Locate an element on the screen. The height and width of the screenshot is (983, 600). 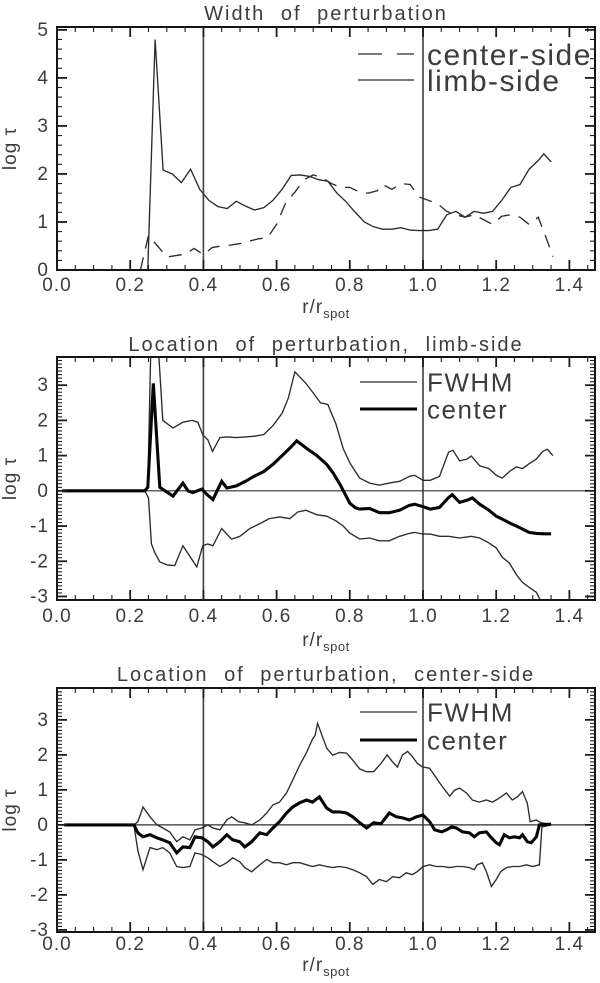
y-tick-label: 4 is located at coordinates (43, 78).